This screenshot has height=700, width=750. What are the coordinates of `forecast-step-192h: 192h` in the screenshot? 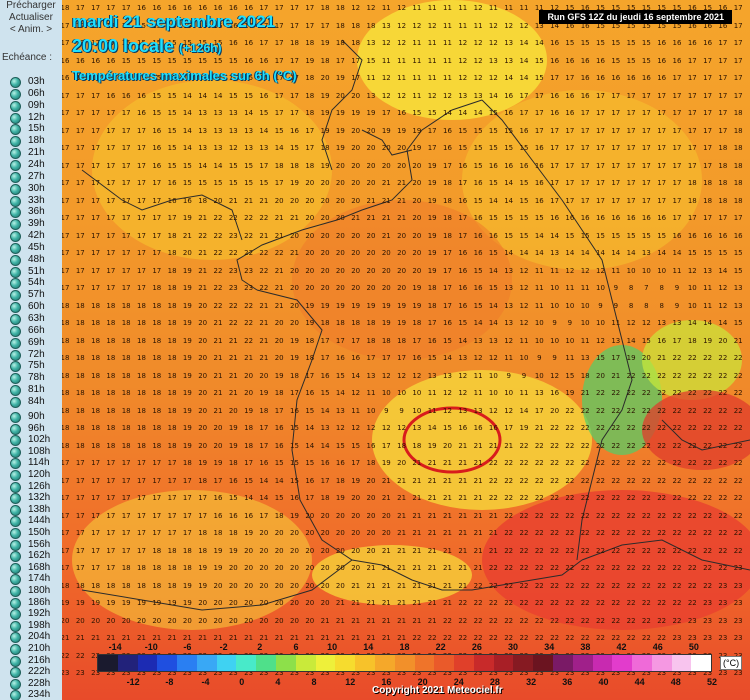 It's located at (36, 614).